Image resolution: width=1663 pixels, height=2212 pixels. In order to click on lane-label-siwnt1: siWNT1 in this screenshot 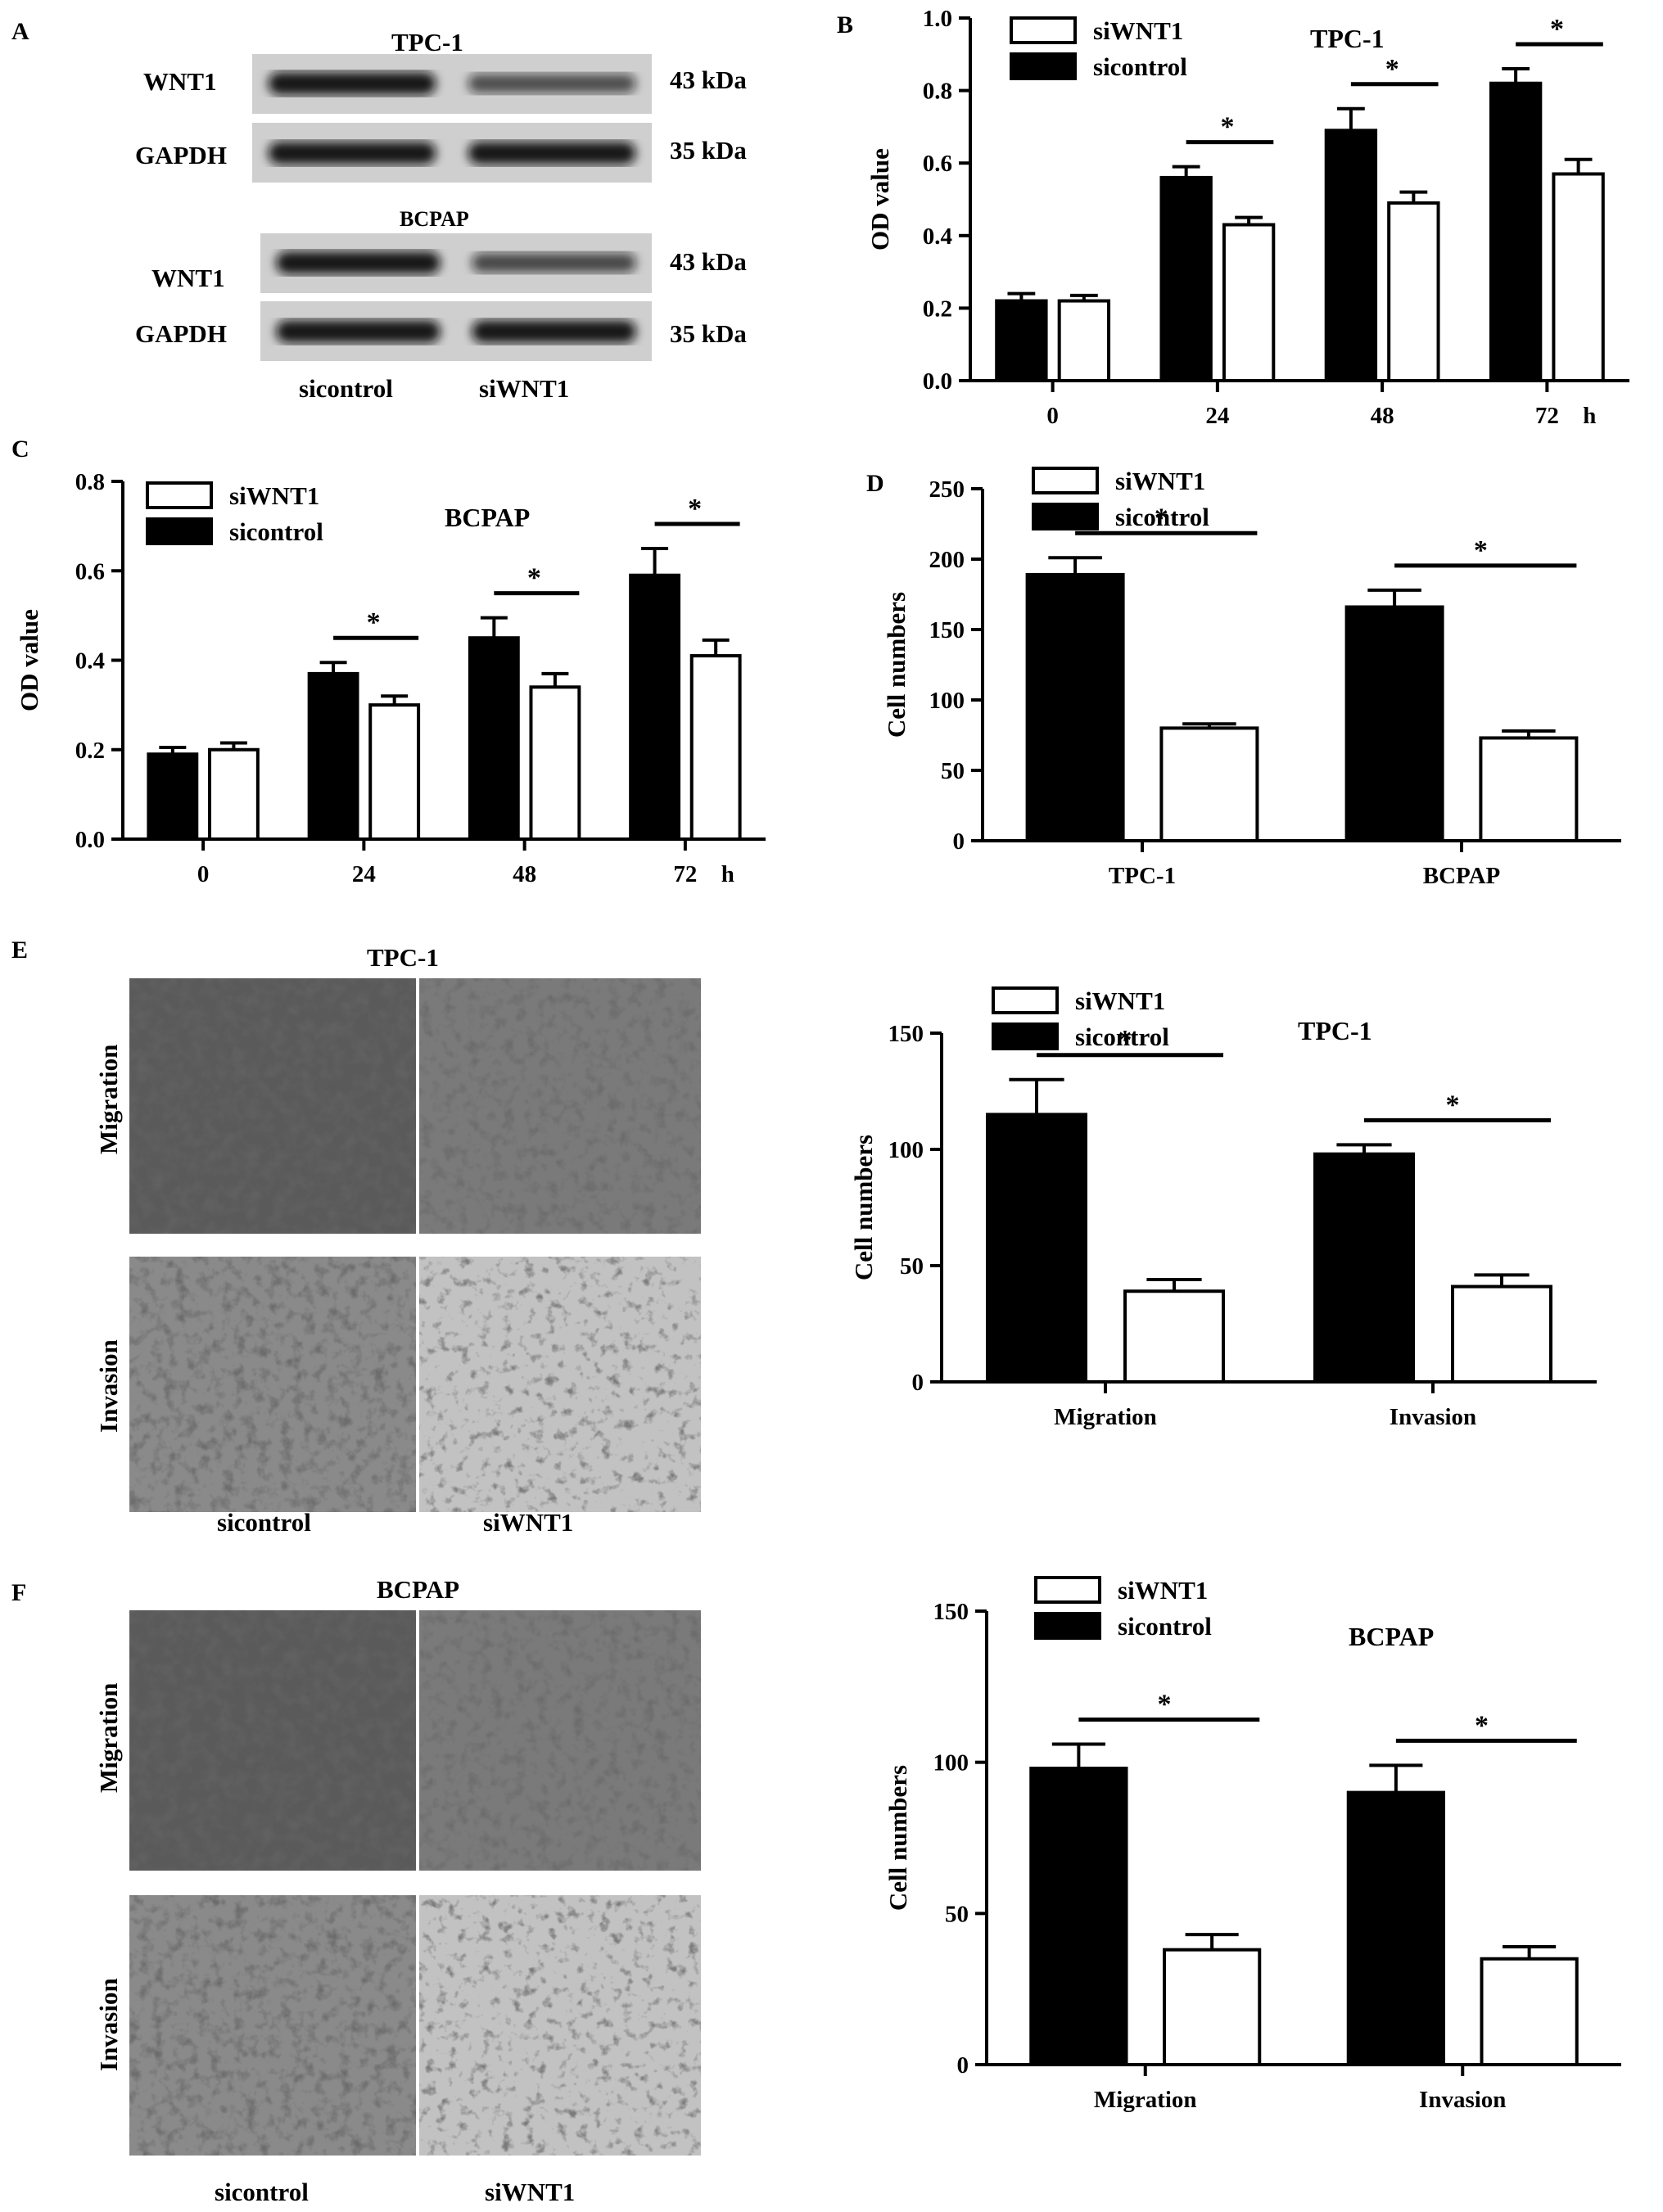, I will do `click(524, 388)`.